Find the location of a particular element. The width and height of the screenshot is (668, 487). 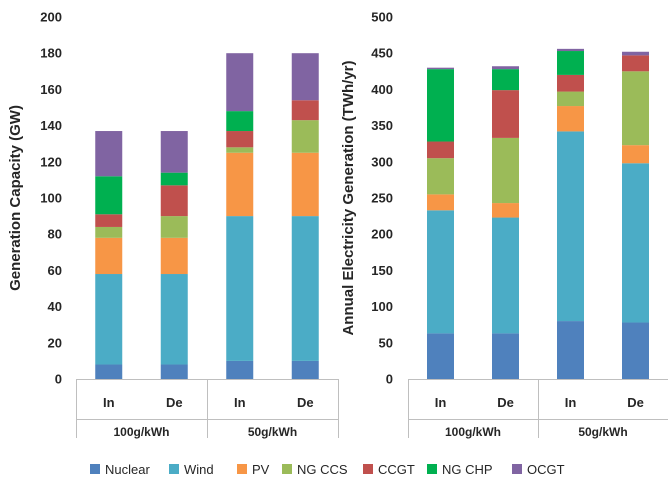

y-tick-label: 140 is located at coordinates (51, 125).